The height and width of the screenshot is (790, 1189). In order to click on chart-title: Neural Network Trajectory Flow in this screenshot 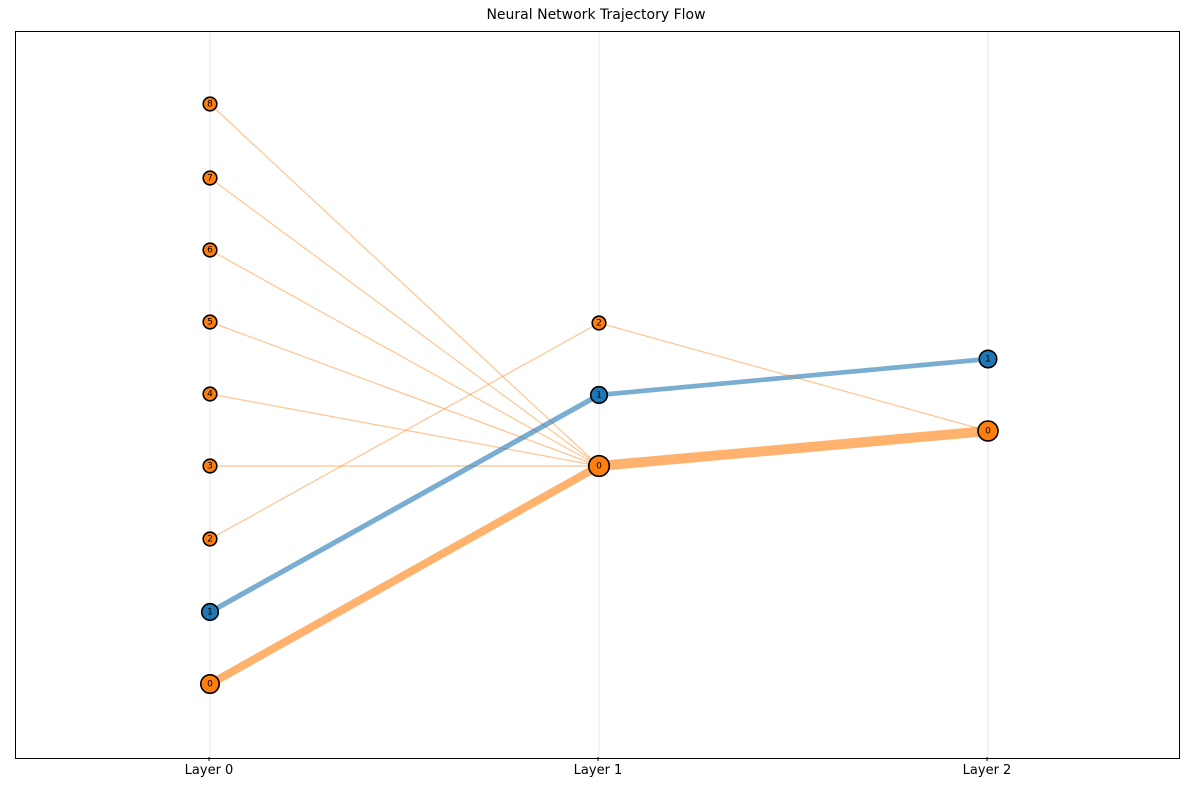, I will do `click(596, 15)`.